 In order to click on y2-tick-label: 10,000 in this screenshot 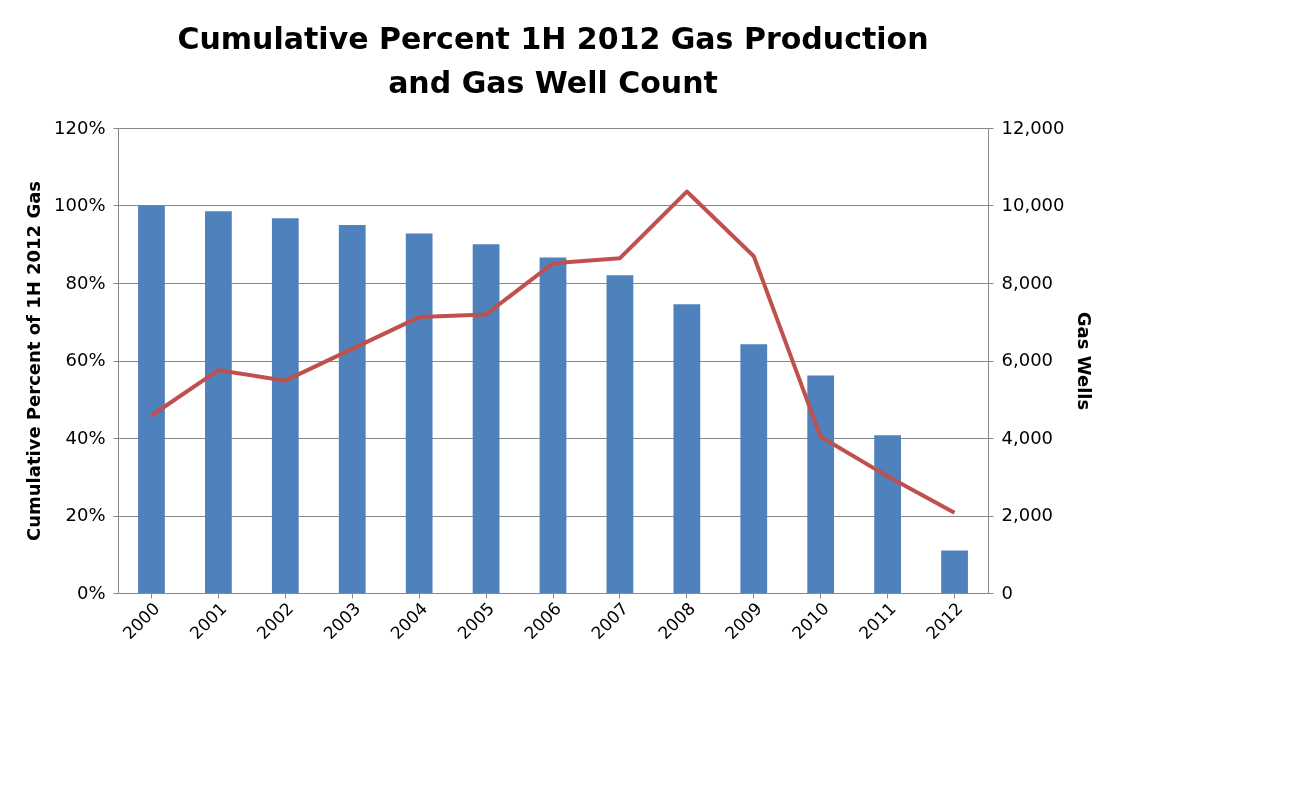, I will do `click(1033, 204)`.